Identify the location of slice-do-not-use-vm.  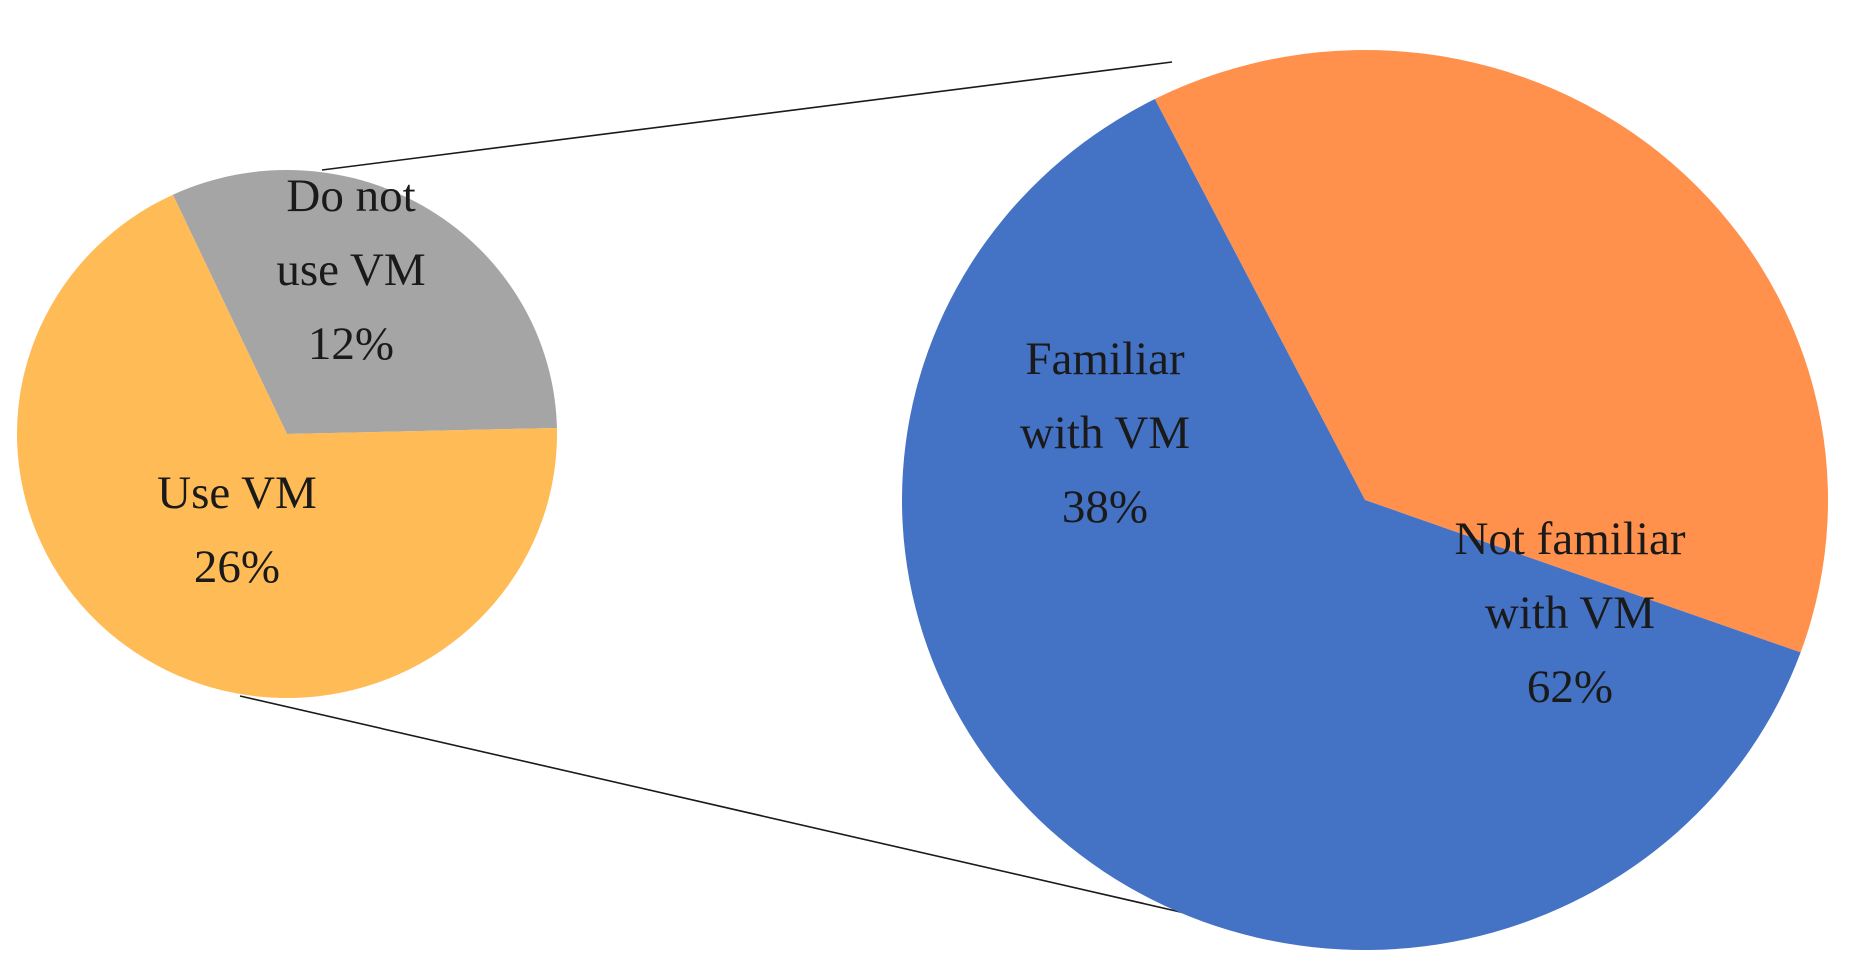
(364, 301).